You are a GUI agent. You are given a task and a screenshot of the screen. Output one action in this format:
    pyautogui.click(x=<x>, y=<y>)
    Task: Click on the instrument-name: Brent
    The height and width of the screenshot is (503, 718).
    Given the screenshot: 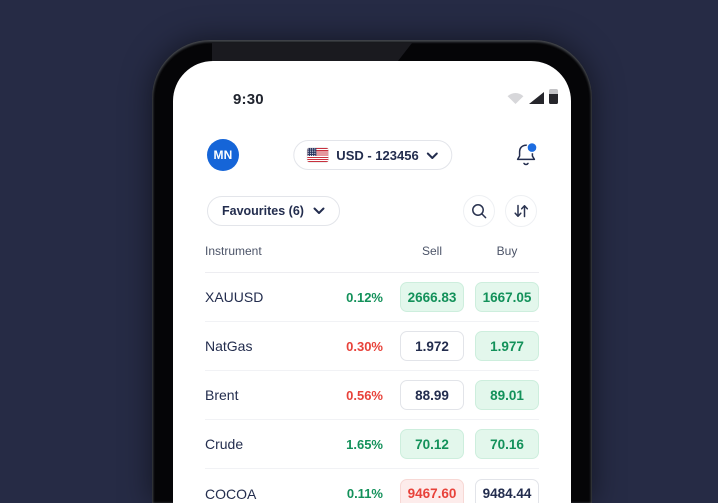 What is the action you would take?
    pyautogui.click(x=222, y=395)
    